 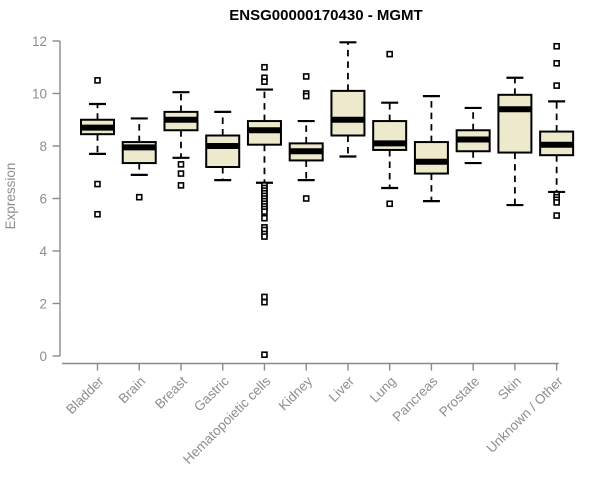 What do you see at coordinates (43, 303) in the screenshot?
I see `y-tick-label: 2` at bounding box center [43, 303].